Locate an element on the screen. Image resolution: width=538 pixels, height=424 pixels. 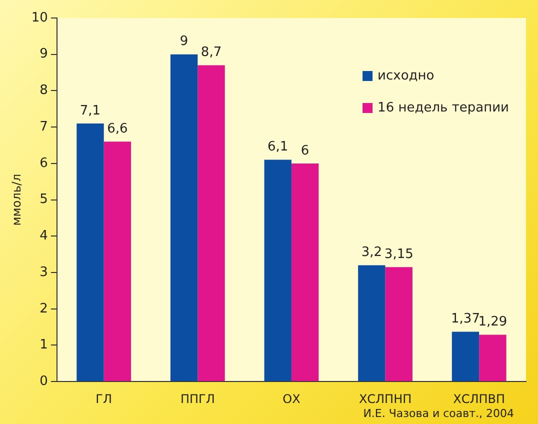
data-label: 9 is located at coordinates (184, 42).